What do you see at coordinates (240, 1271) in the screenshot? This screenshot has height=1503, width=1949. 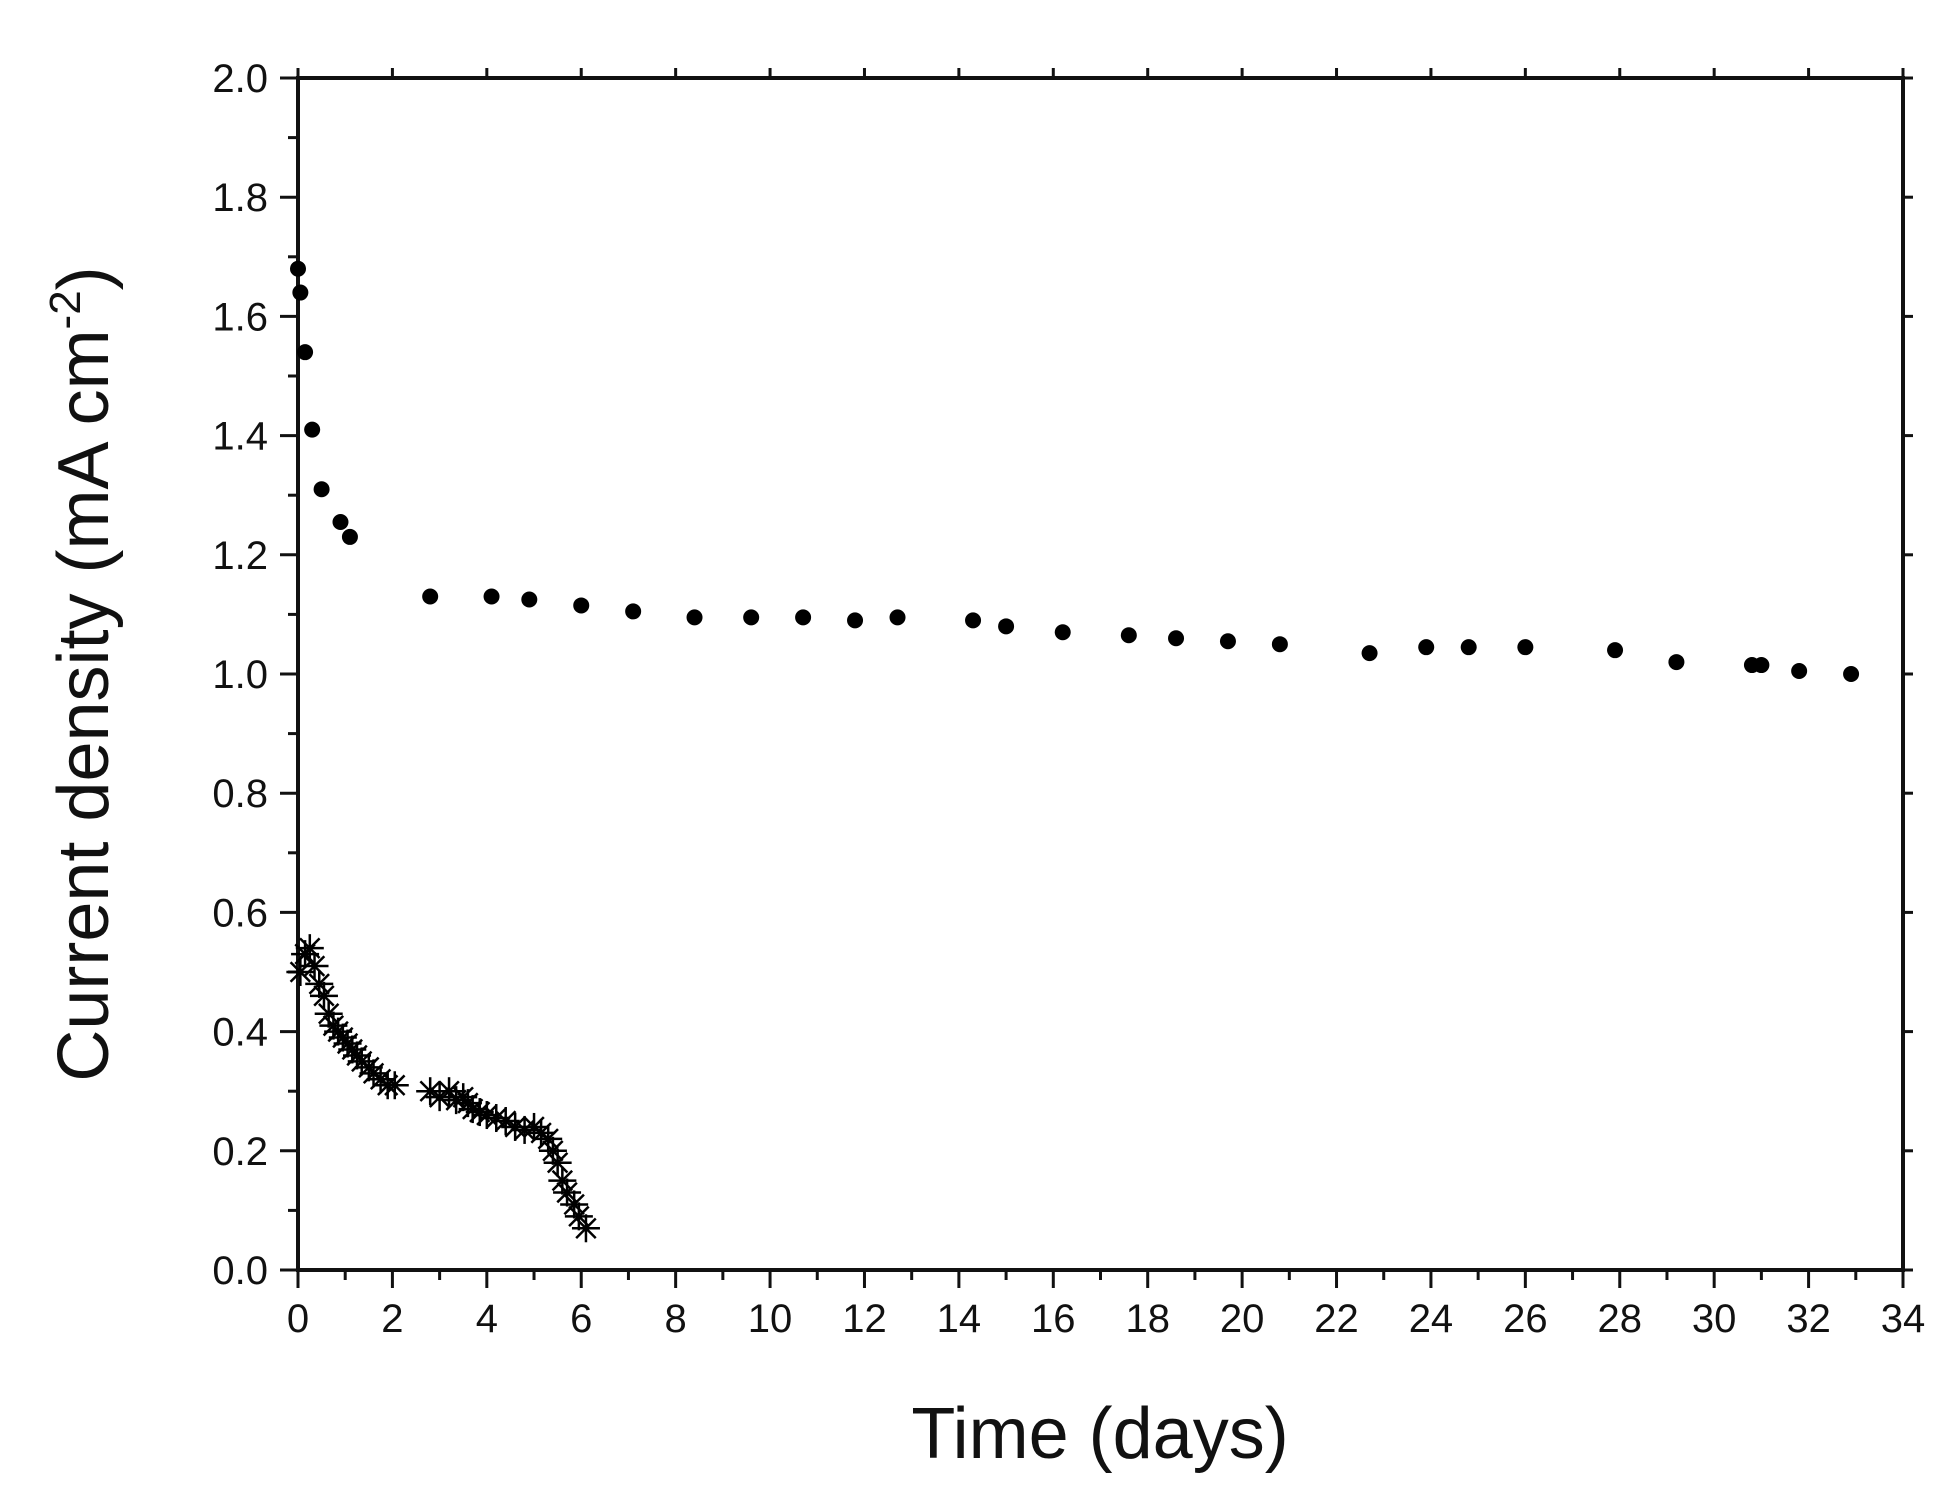 I see `y-tick-label: 0.0` at bounding box center [240, 1271].